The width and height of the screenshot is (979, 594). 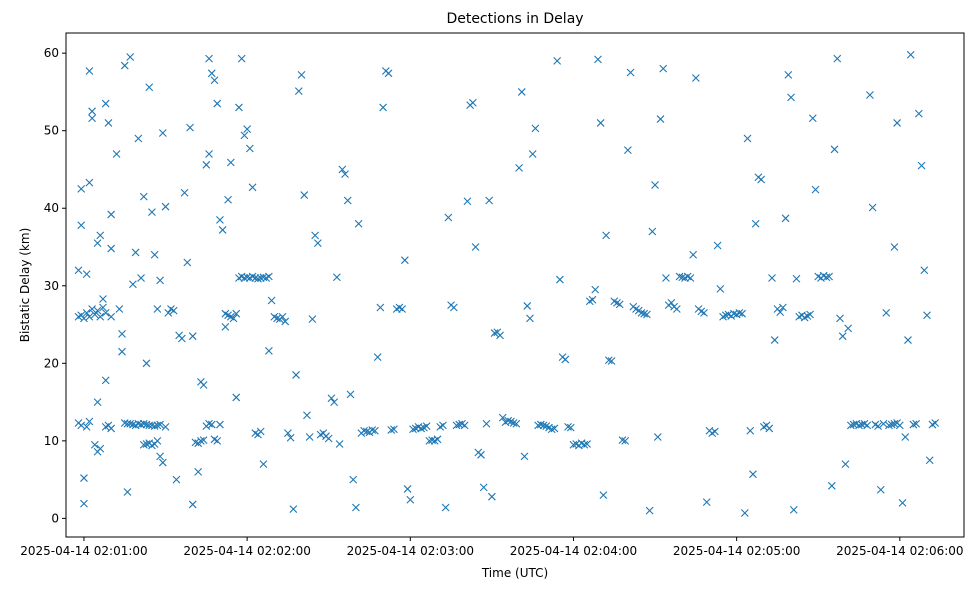 I want to click on y-tick-label: 0, so click(x=55, y=518).